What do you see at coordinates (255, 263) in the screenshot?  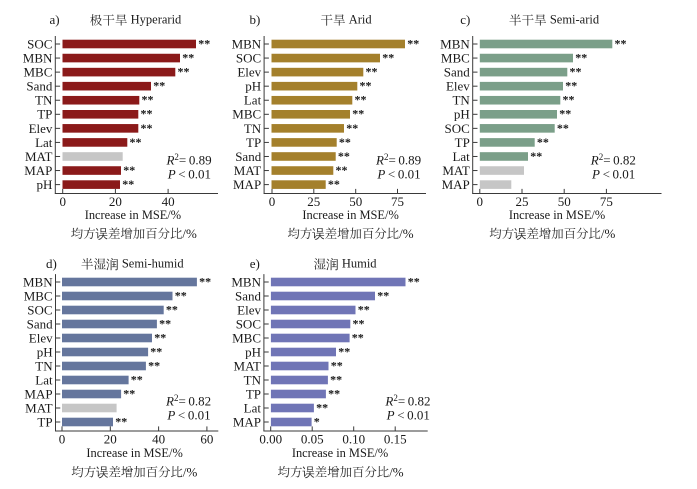 I see `svg-text: e)` at bounding box center [255, 263].